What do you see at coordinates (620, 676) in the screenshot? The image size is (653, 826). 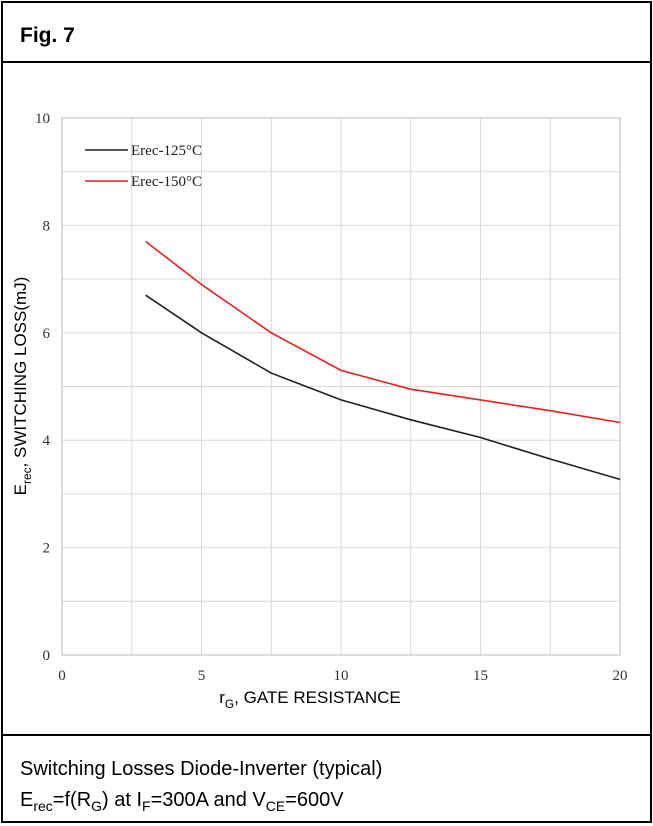 I see `x-tick-label: 20` at bounding box center [620, 676].